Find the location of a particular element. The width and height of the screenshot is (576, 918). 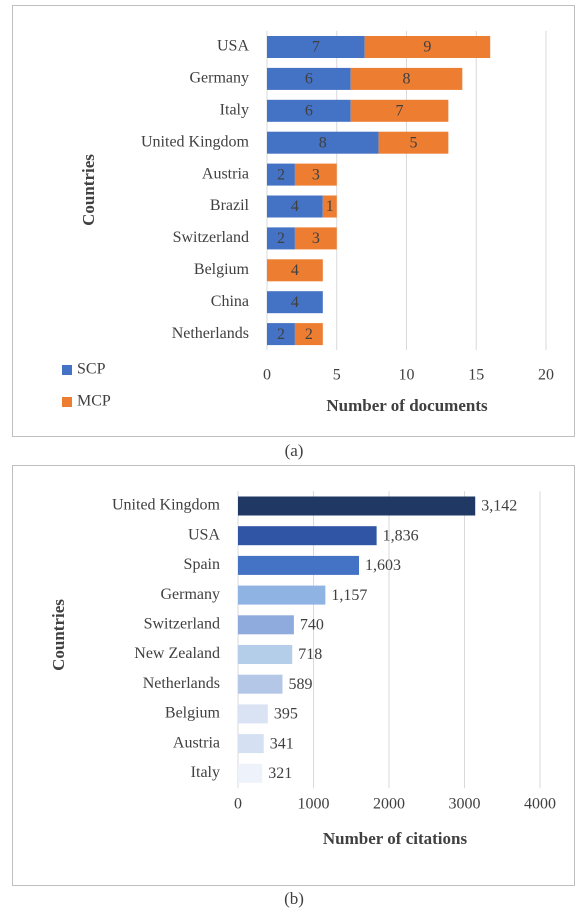

x-tick-label: 10 is located at coordinates (407, 375).